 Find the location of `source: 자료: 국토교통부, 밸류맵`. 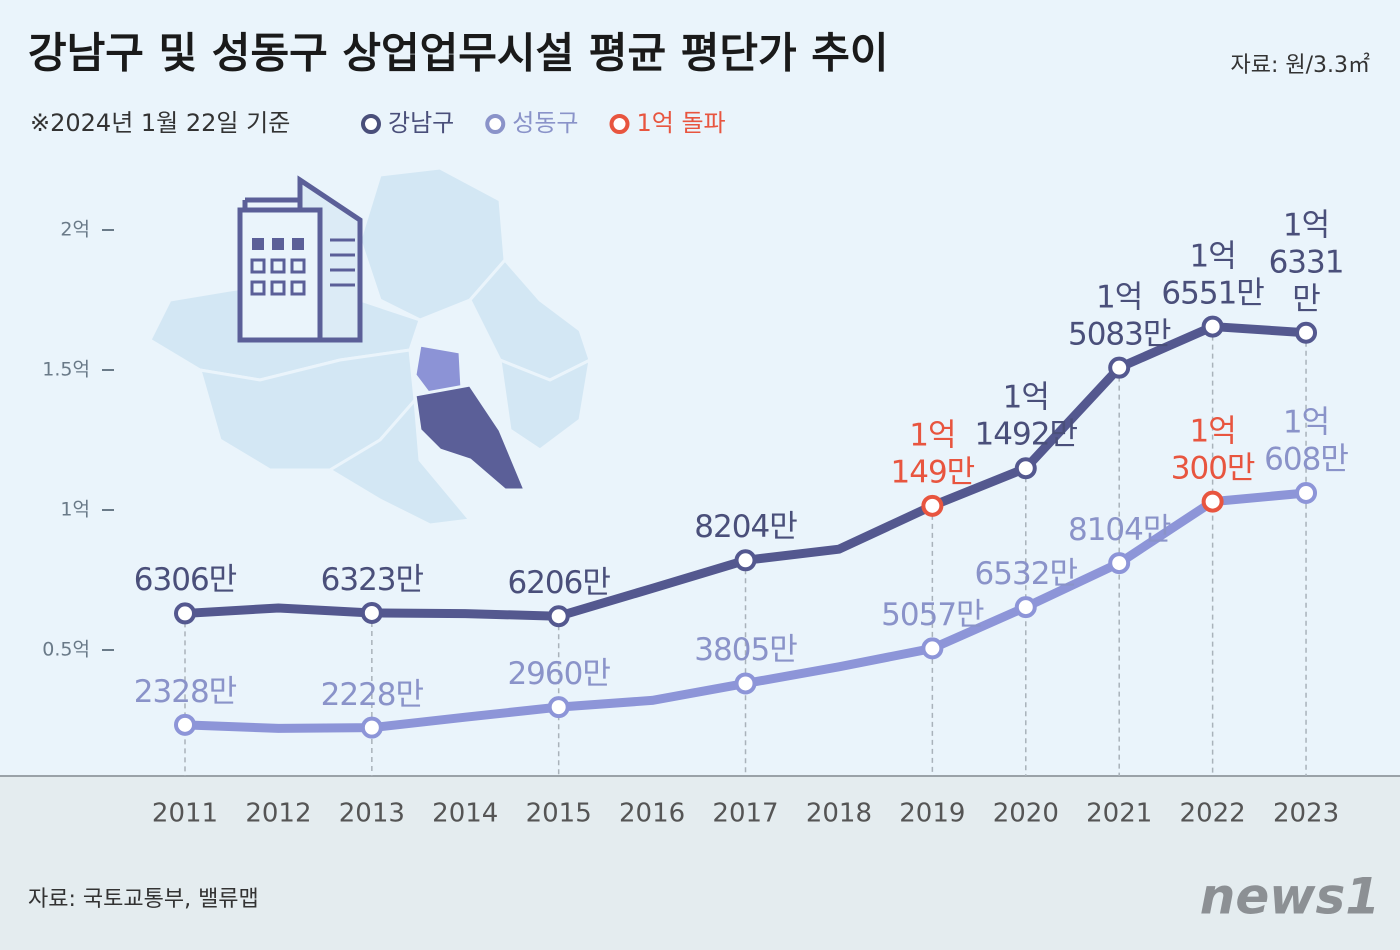

source: 자료: 국토교통부, 밸류맵 is located at coordinates (143, 899).